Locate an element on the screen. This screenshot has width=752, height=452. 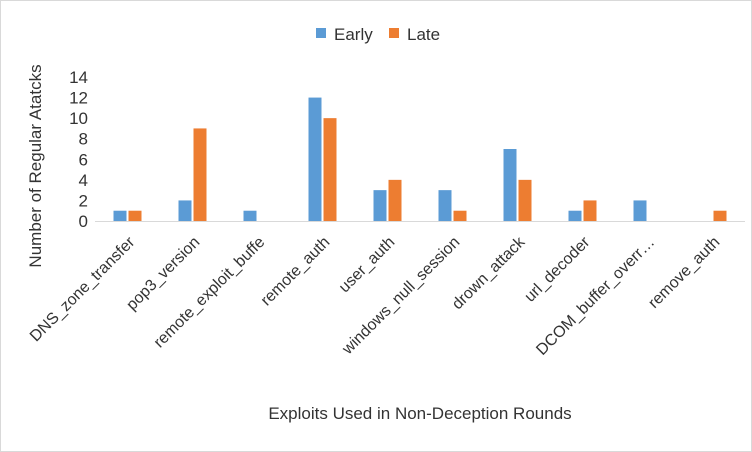
legend-label-late: Late is located at coordinates (423, 34).